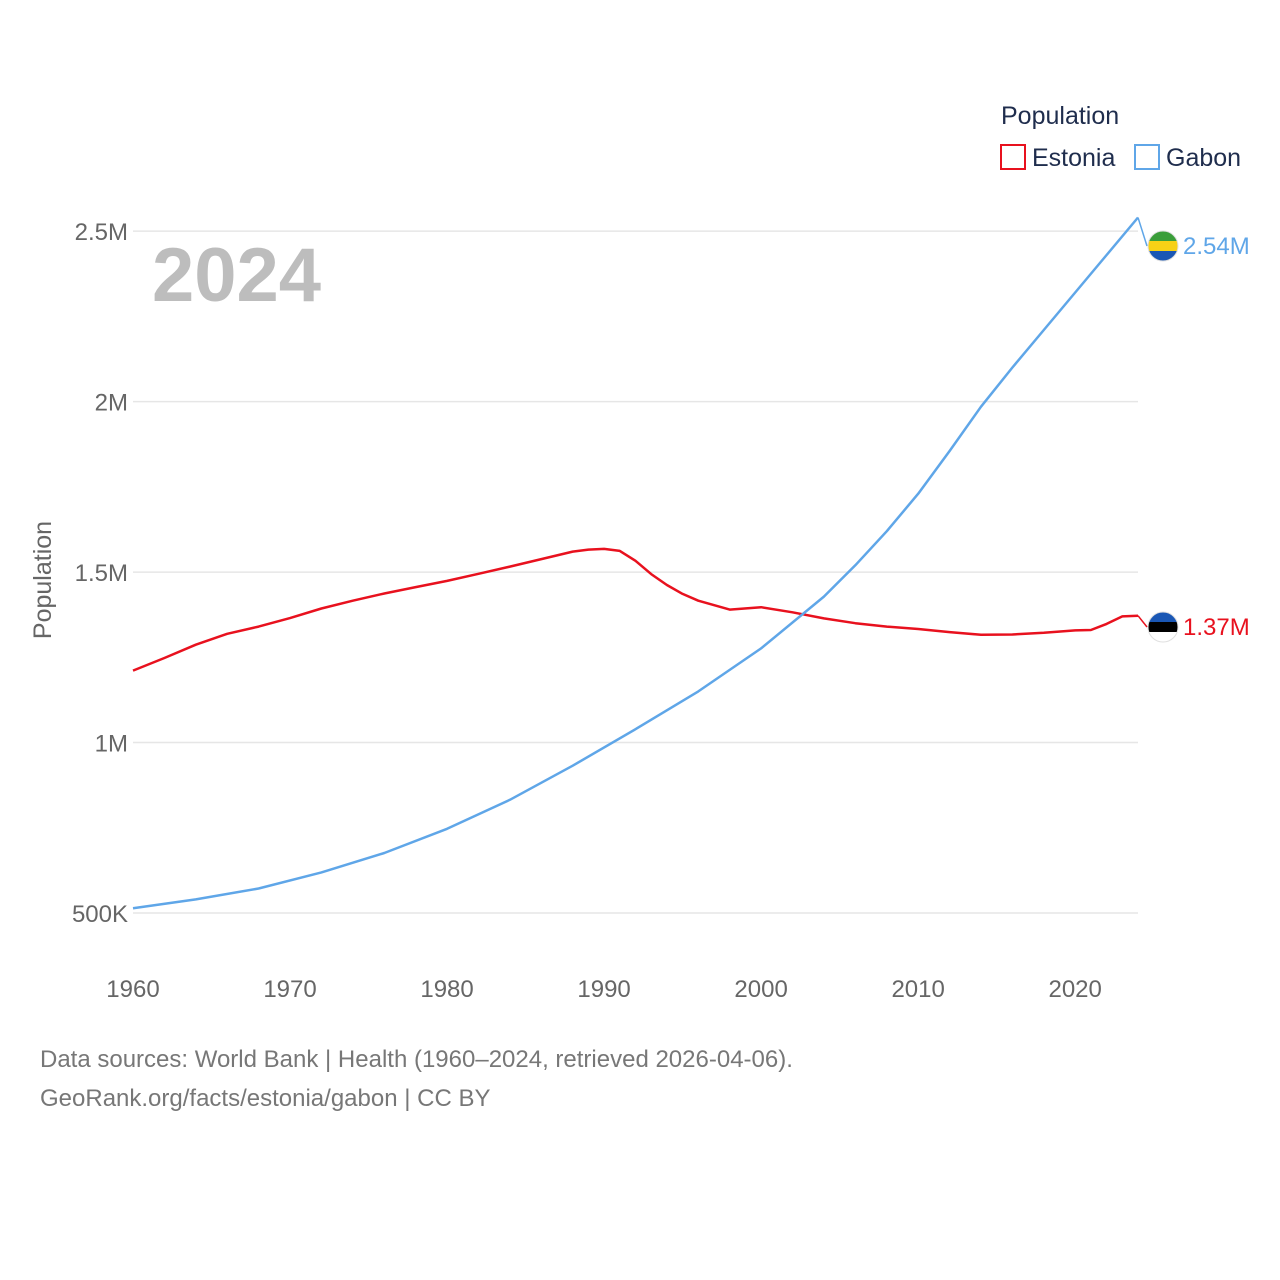  What do you see at coordinates (1193, 430) in the screenshot?
I see `end-labels: 1.37M 2.54M` at bounding box center [1193, 430].